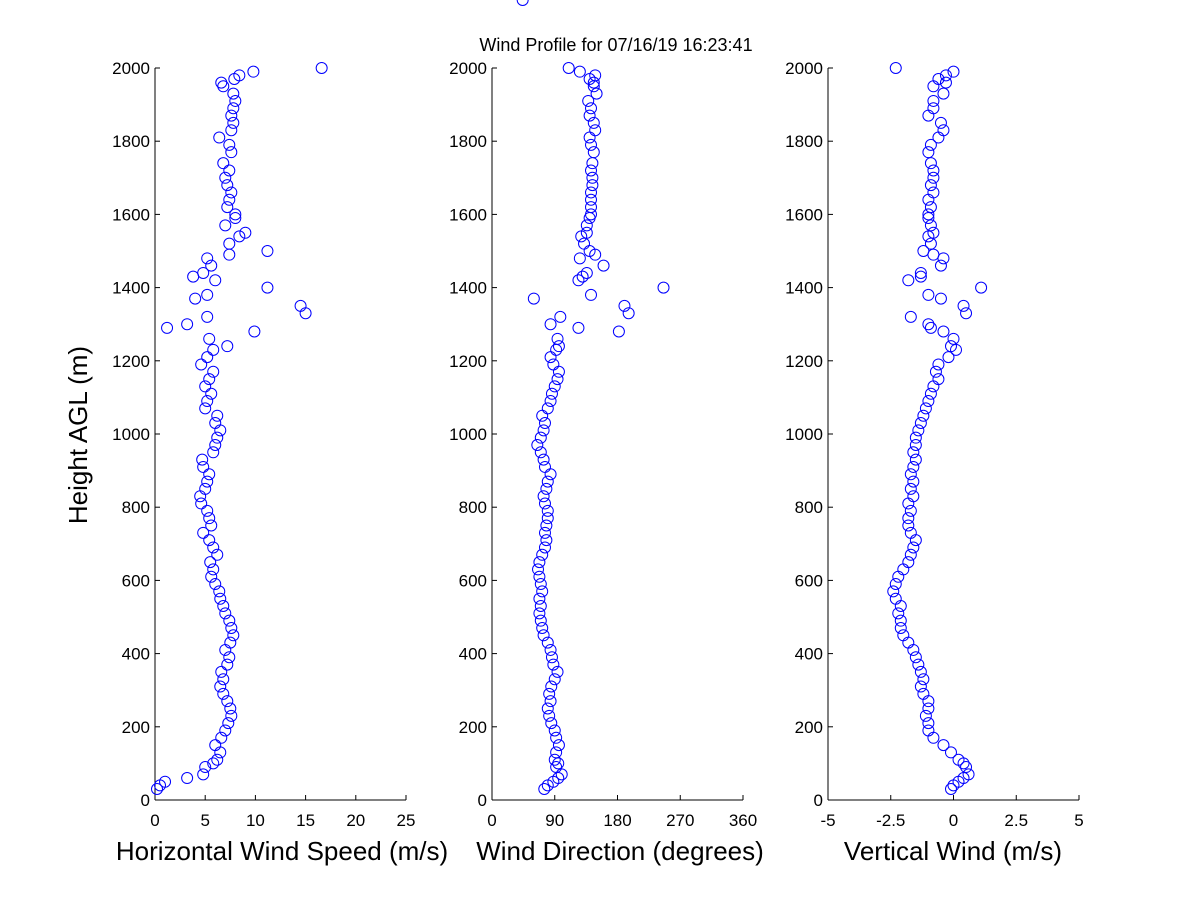 The image size is (1200, 900). Describe the element at coordinates (468, 434) in the screenshot. I see `direction-y-tick-label: 1000` at that location.